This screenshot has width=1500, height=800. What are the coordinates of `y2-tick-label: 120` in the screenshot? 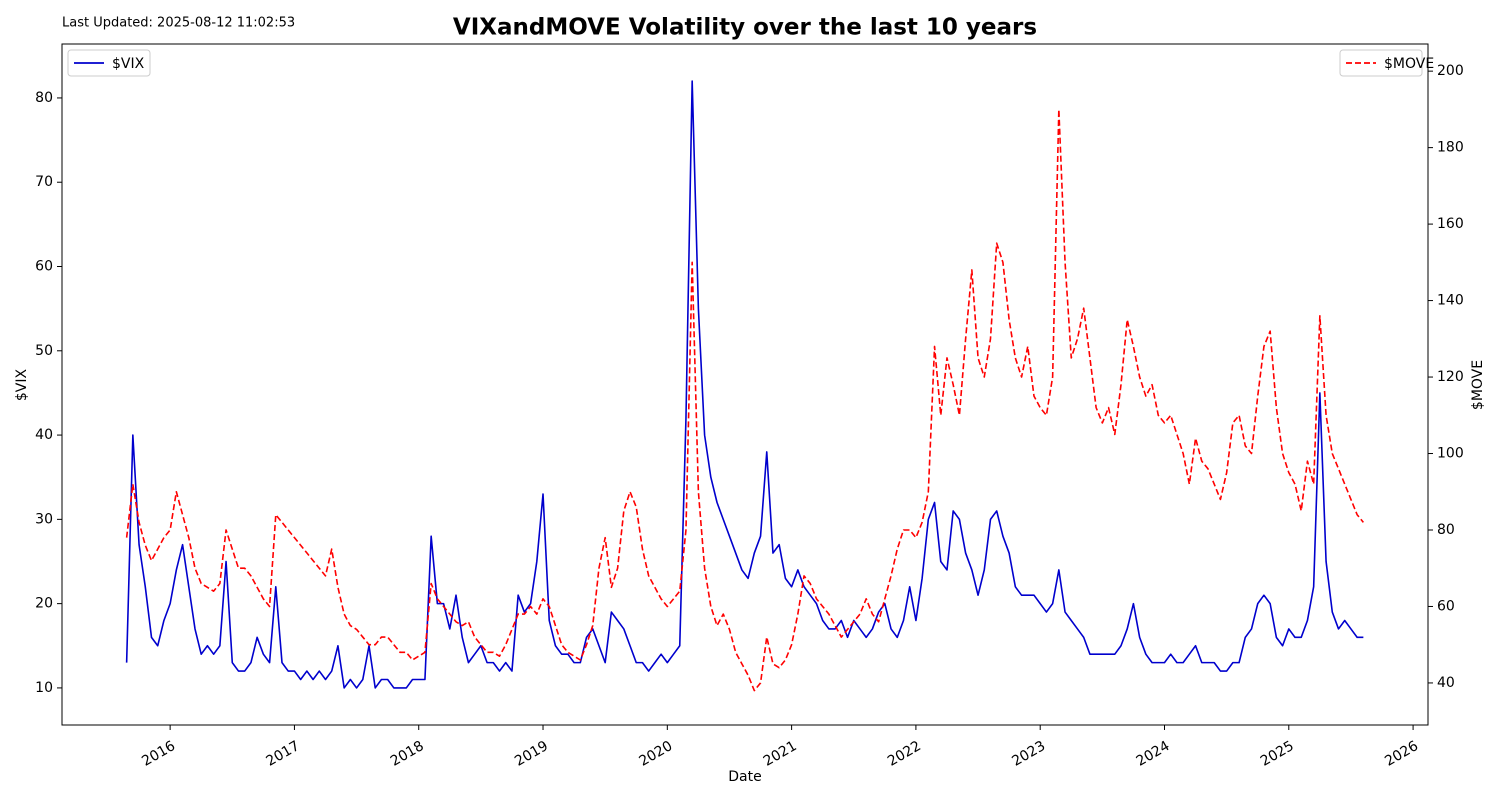 It's located at (1450, 377).